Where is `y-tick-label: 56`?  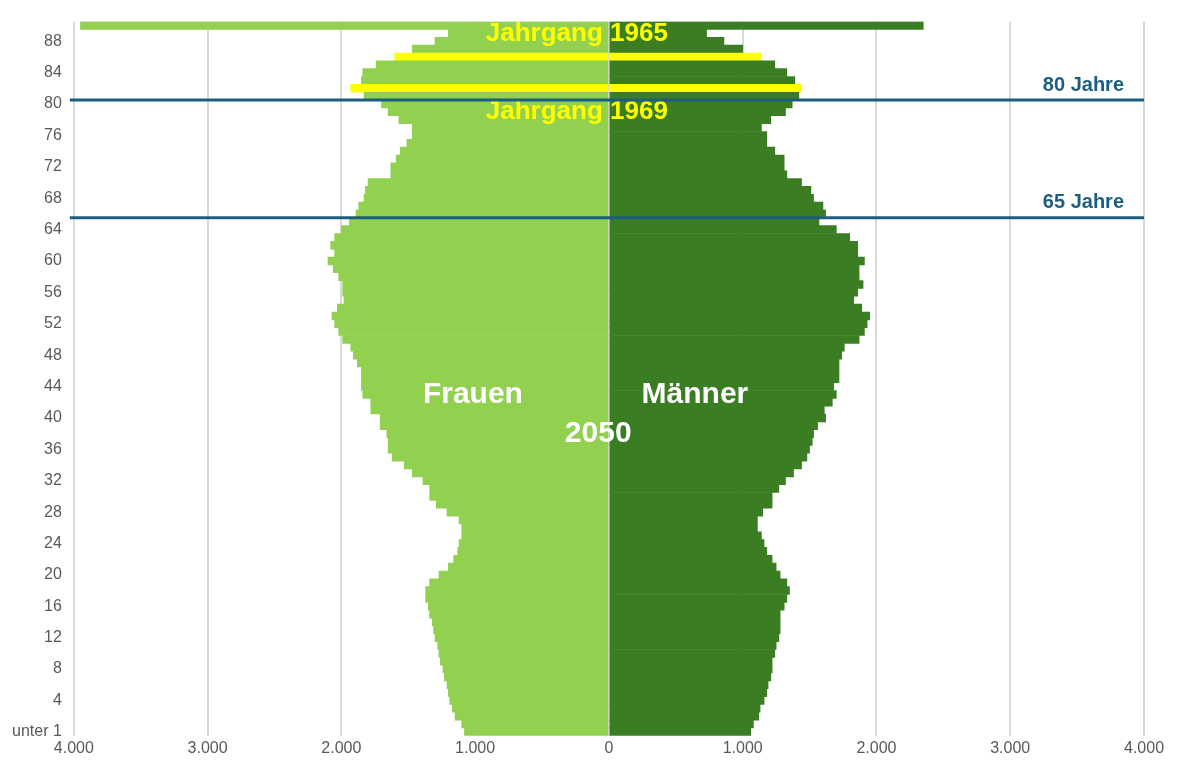 y-tick-label: 56 is located at coordinates (53, 291).